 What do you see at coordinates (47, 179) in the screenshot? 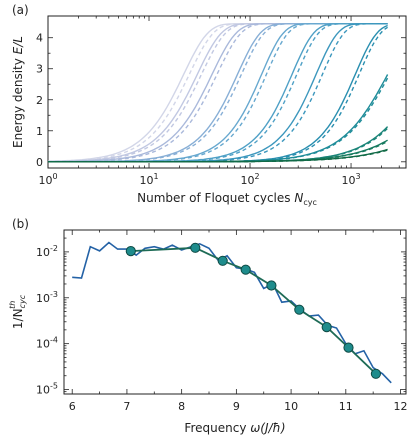
I see `panel-a-x-tick-label: 10⁰` at bounding box center [47, 179].